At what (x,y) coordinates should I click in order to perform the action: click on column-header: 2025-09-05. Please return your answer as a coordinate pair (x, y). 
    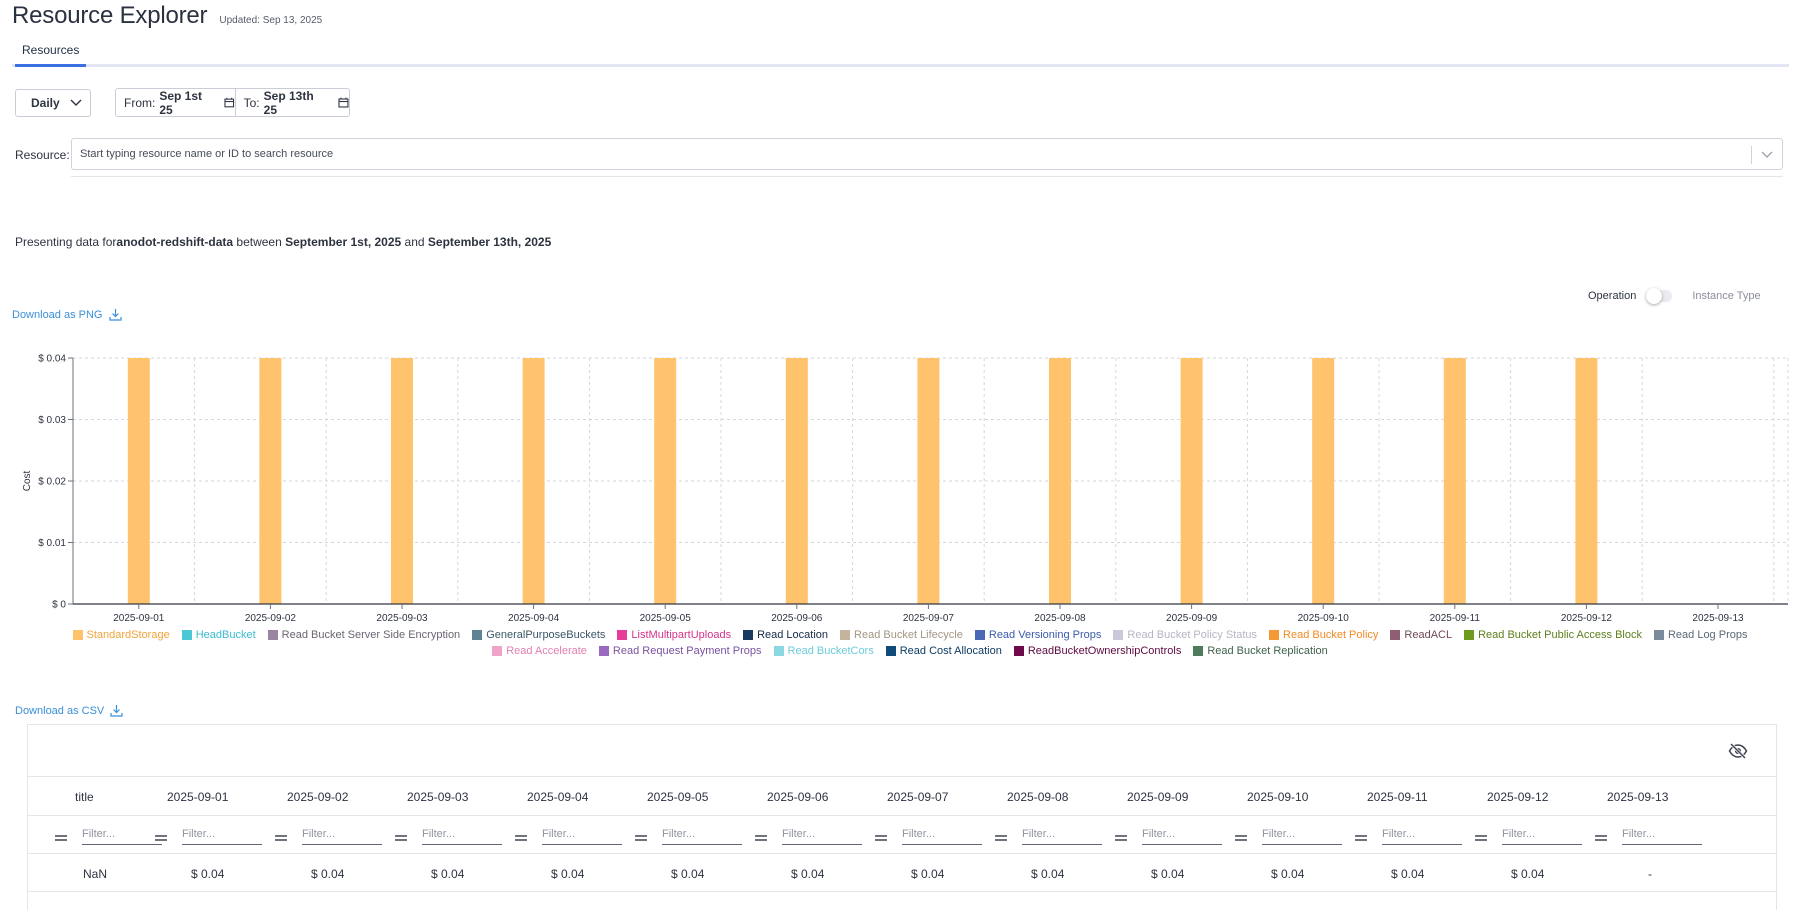
    Looking at the image, I should click on (678, 797).